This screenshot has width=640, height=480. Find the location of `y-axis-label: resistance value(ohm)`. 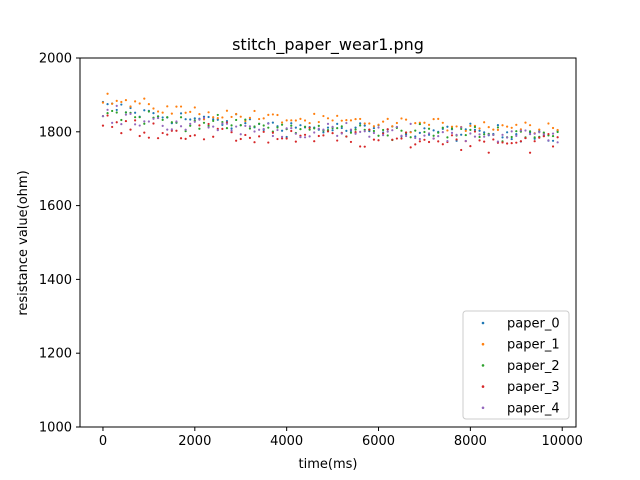

y-axis-label: resistance value(ohm) is located at coordinates (23, 242).